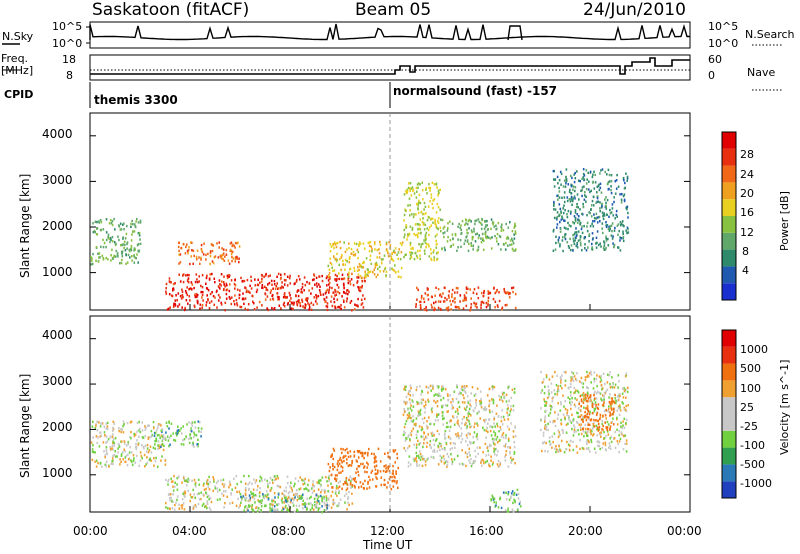  What do you see at coordinates (784, 407) in the screenshot?
I see `velocity-cb-label: Velocity [m s^-1]` at bounding box center [784, 407].